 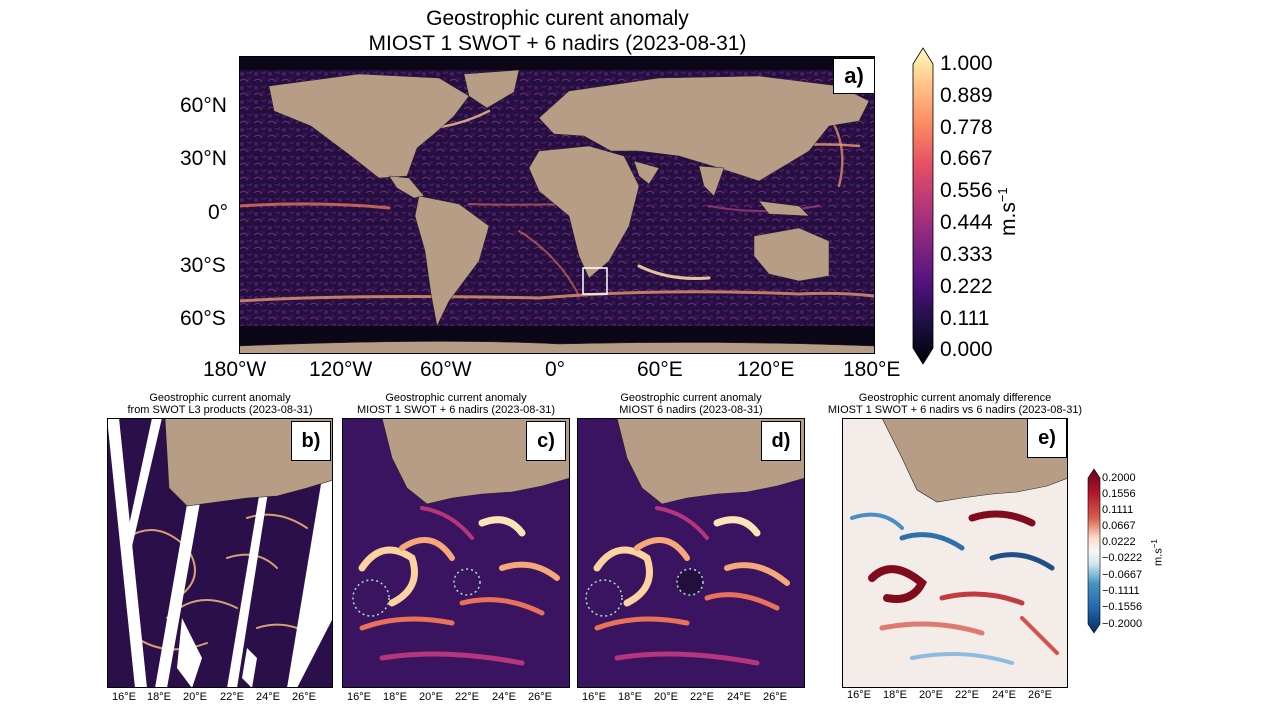 I want to click on zoom-region-box, so click(x=595, y=281).